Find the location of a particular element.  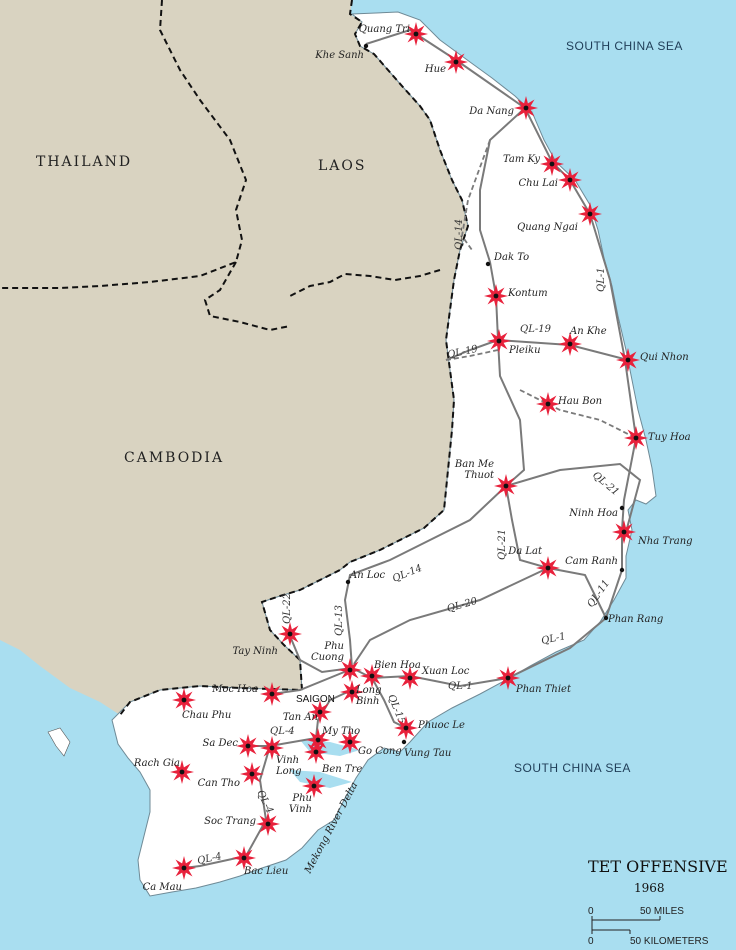

place-marker: Ninh Hoa is located at coordinates (596, 512).